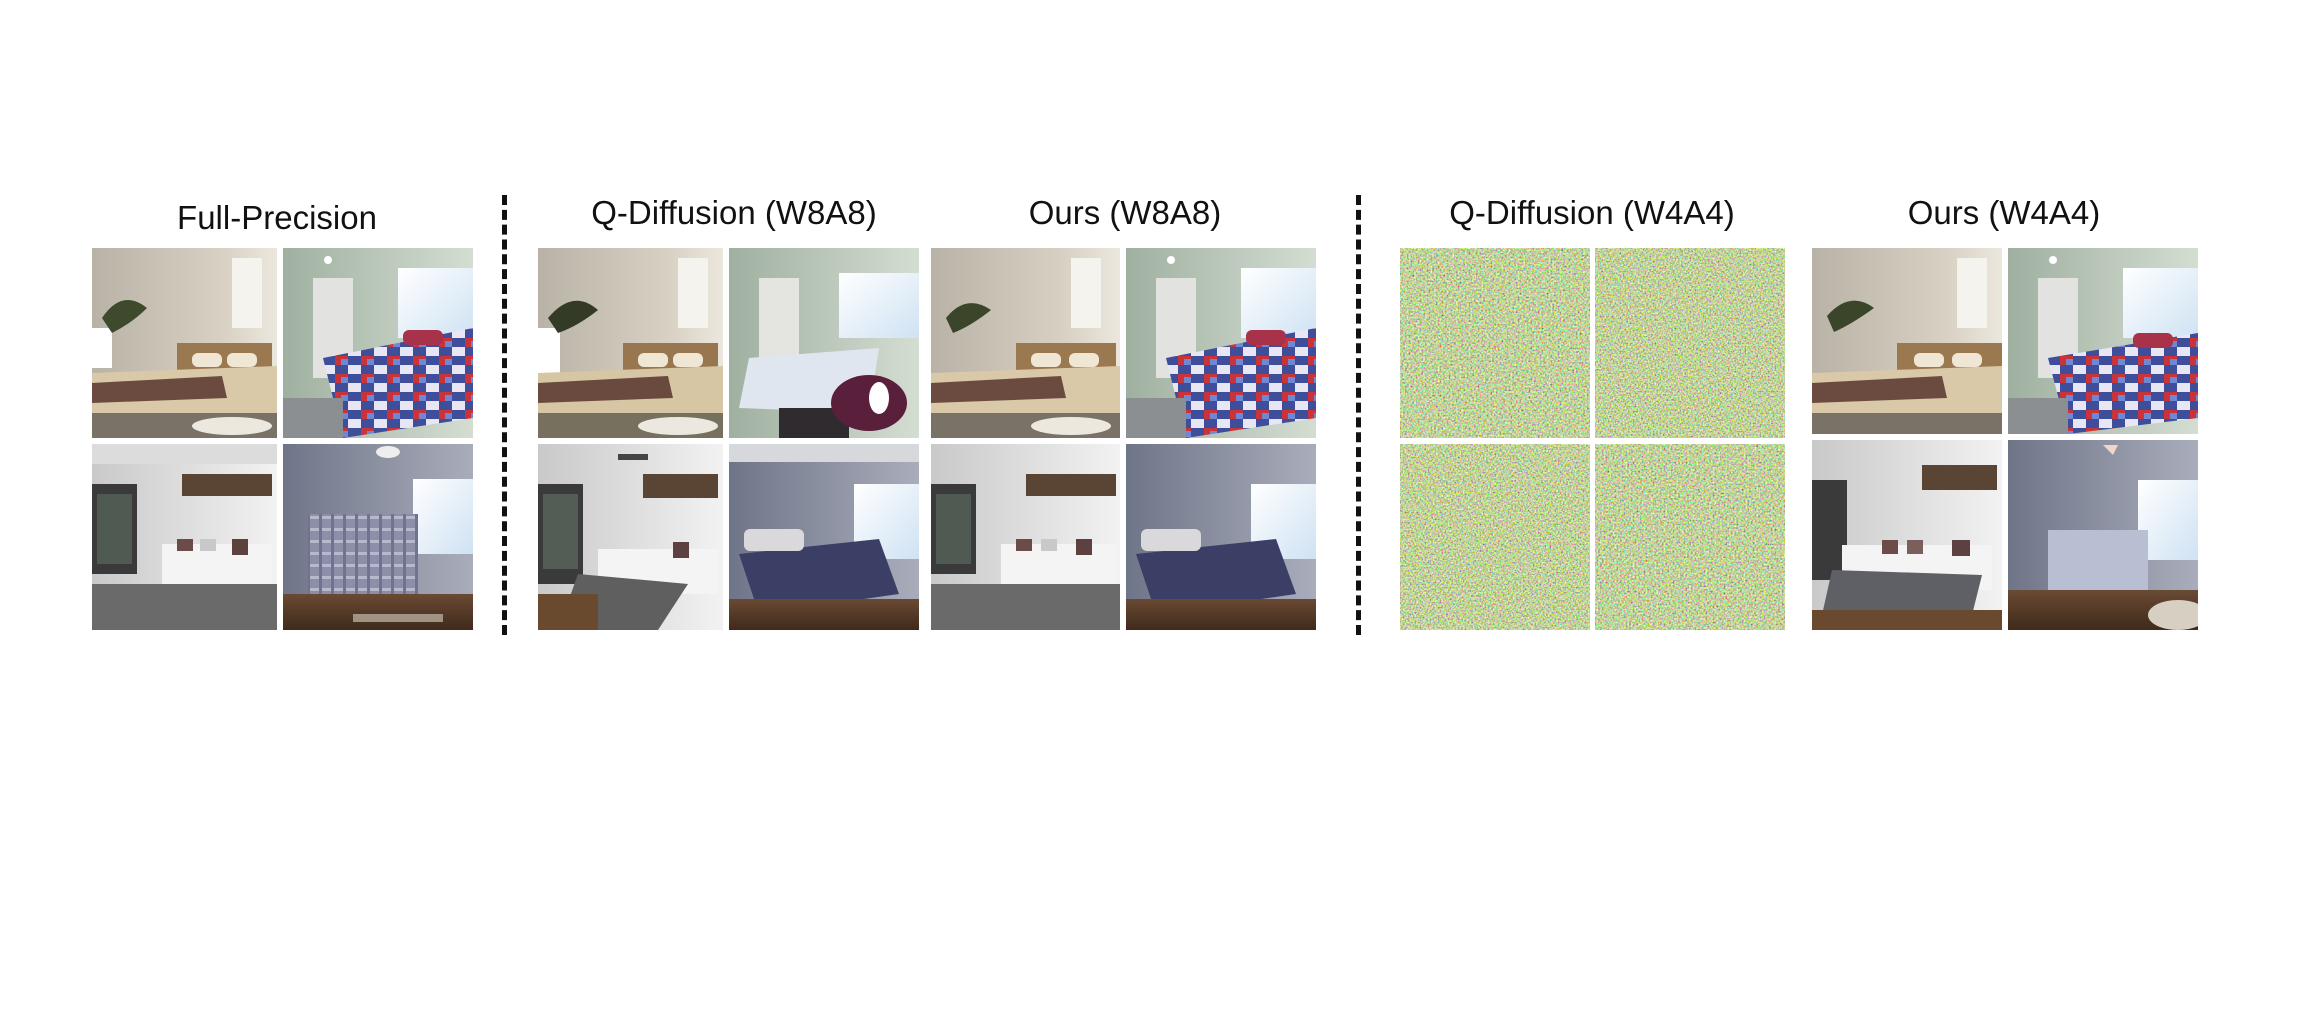 The height and width of the screenshot is (1024, 2304). I want to click on title-qdiffusion-w4a4: Q-Diffusion (W4A4), so click(1592, 212).